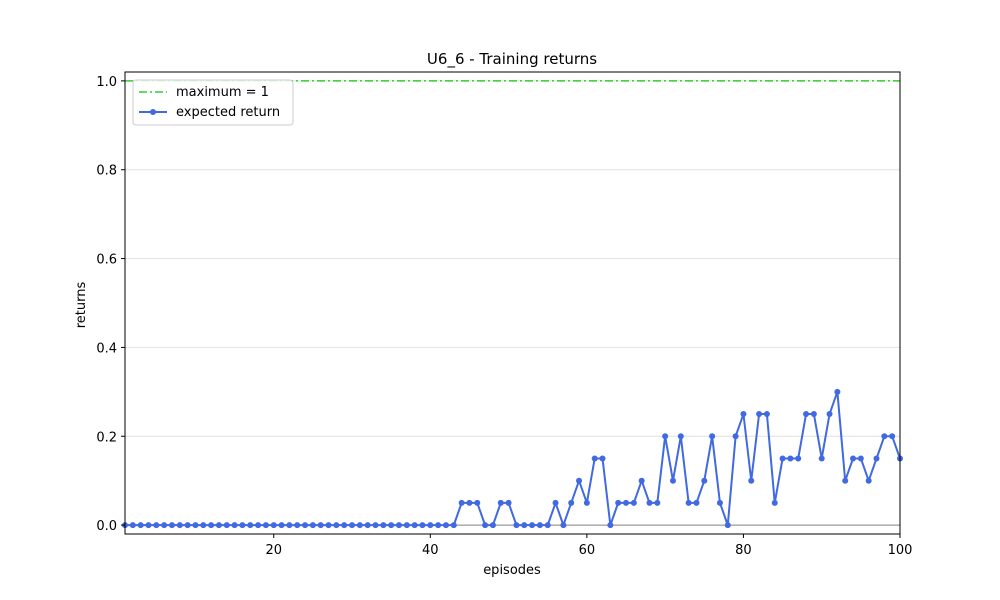 The width and height of the screenshot is (1000, 600). I want to click on legend-frame, so click(213, 102).